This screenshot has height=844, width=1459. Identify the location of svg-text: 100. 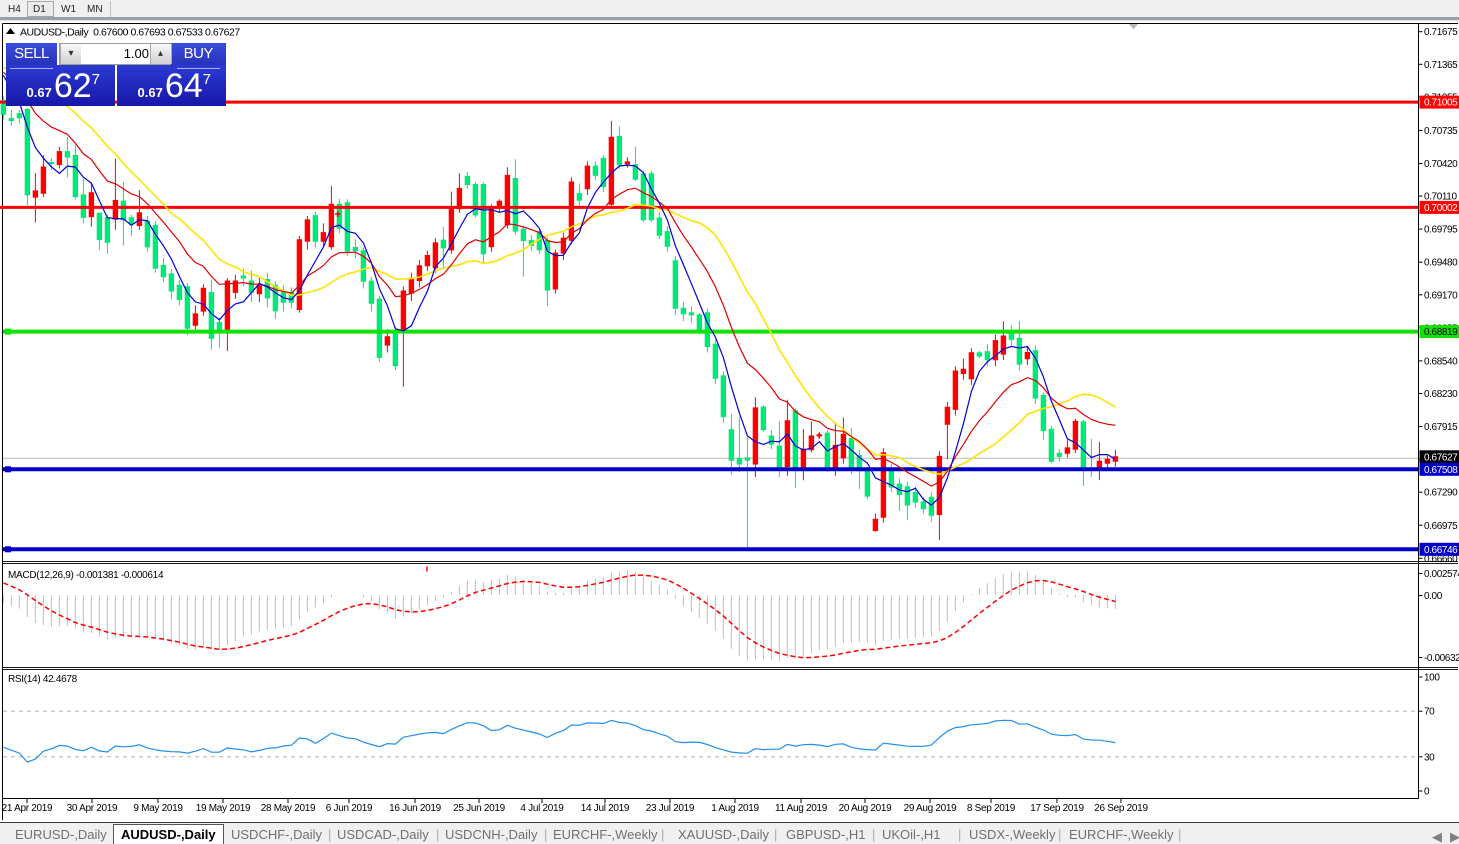
(1432, 678).